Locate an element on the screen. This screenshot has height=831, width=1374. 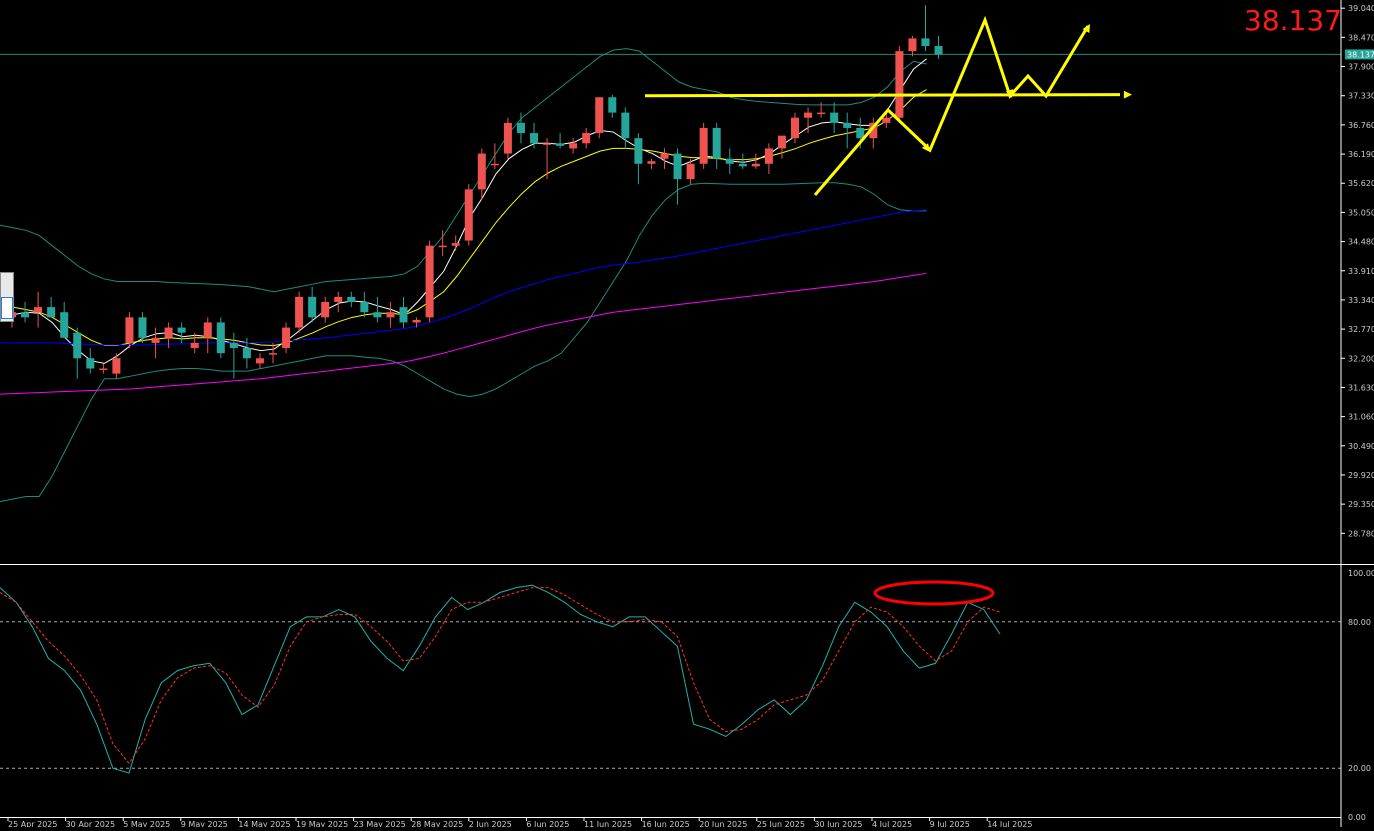
oscillator-tick-label: 0.00 is located at coordinates (1357, 817).